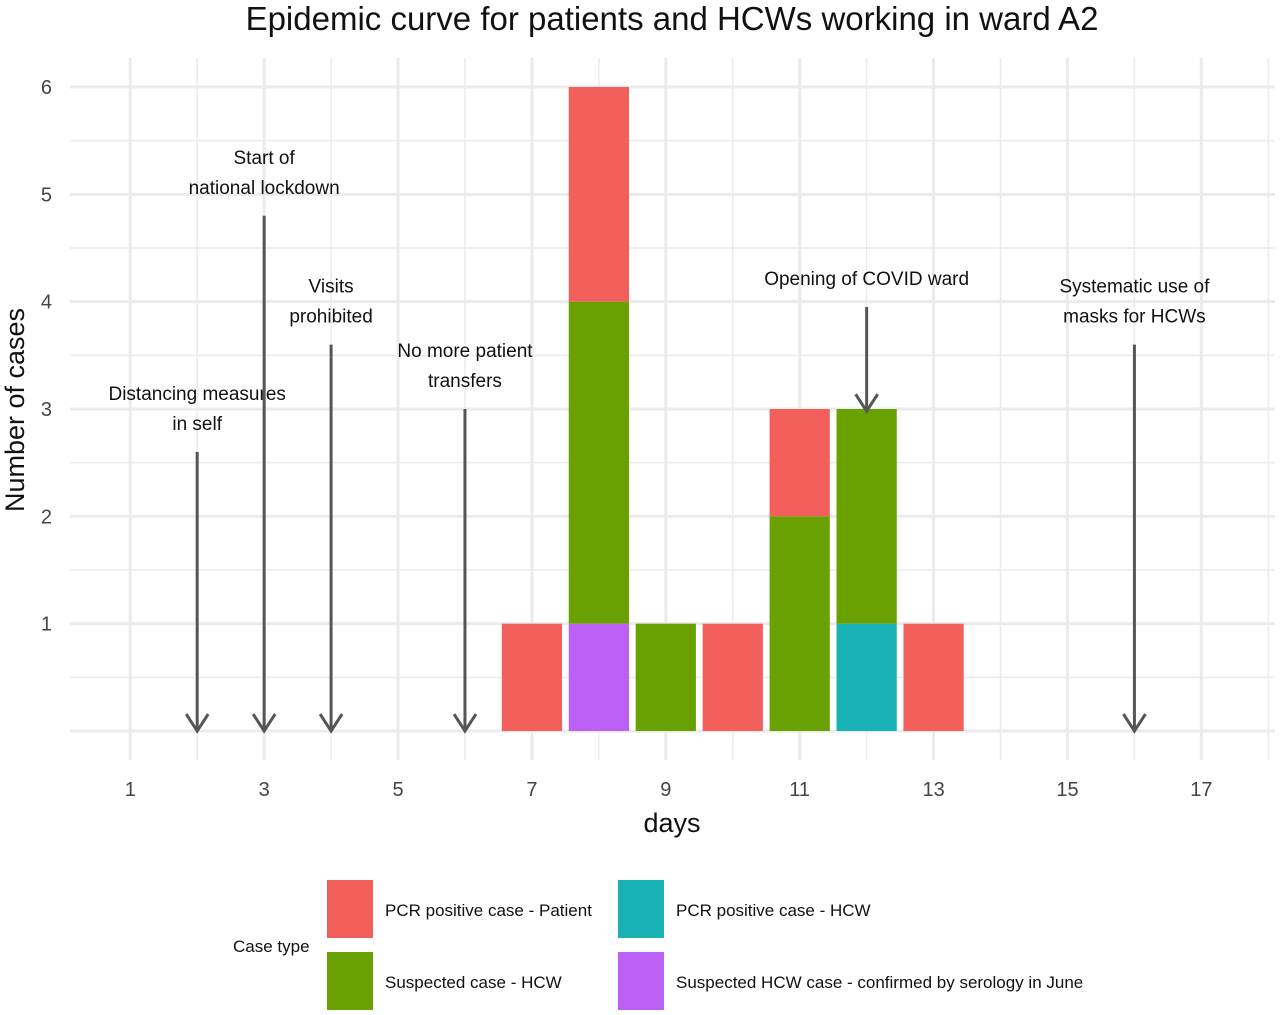  Describe the element at coordinates (488, 910) in the screenshot. I see `legend-entry-label: PCR positive case - Patient` at that location.